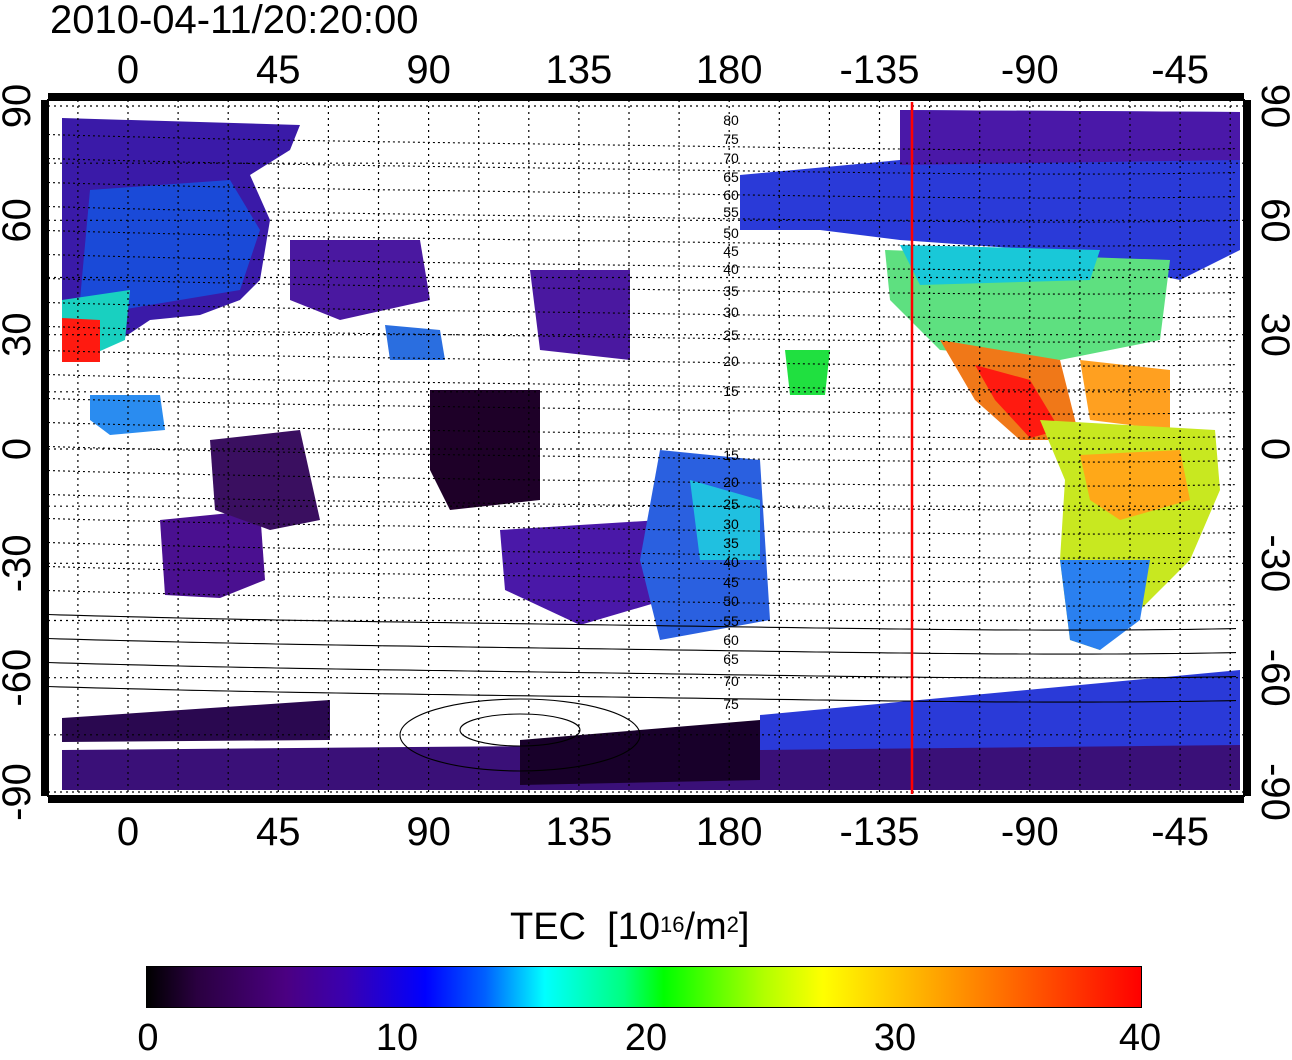  What do you see at coordinates (415, 342) in the screenshot?
I see `tec-region-tibet` at bounding box center [415, 342].